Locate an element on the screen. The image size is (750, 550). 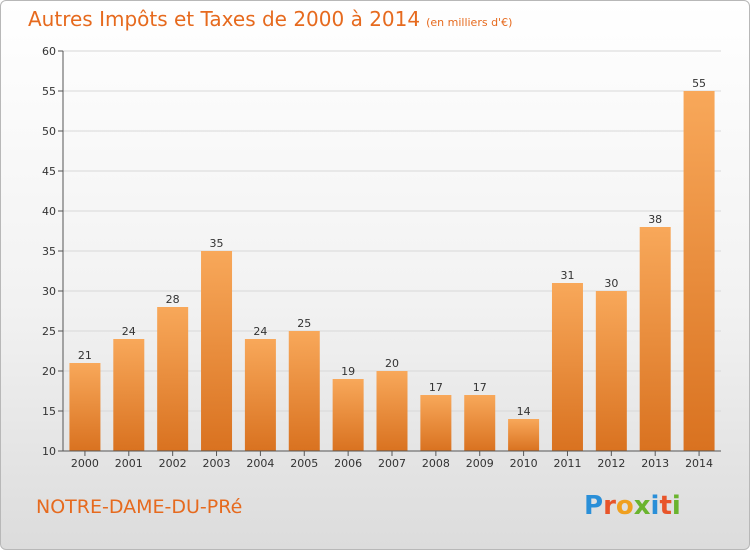
x-tick-label-2013: 2013 is located at coordinates (655, 463).